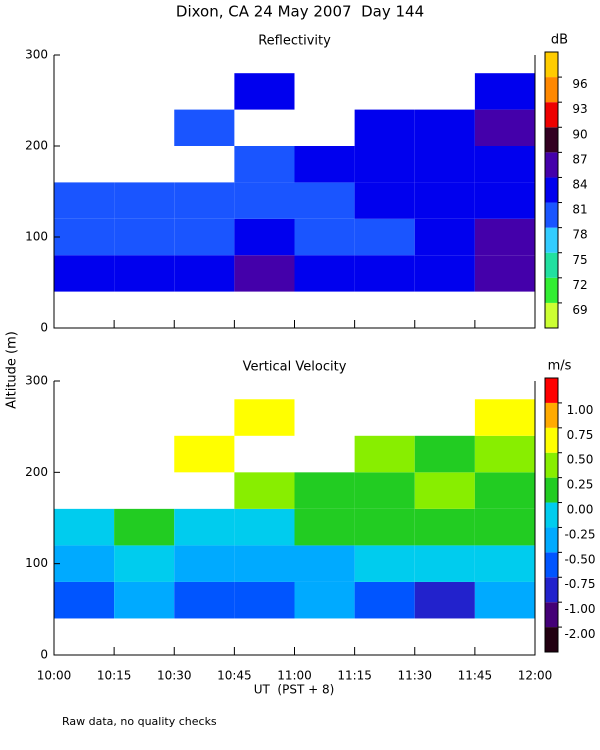  What do you see at coordinates (579, 609) in the screenshot?
I see `colorbar-tick-label: -1.00` at bounding box center [579, 609].